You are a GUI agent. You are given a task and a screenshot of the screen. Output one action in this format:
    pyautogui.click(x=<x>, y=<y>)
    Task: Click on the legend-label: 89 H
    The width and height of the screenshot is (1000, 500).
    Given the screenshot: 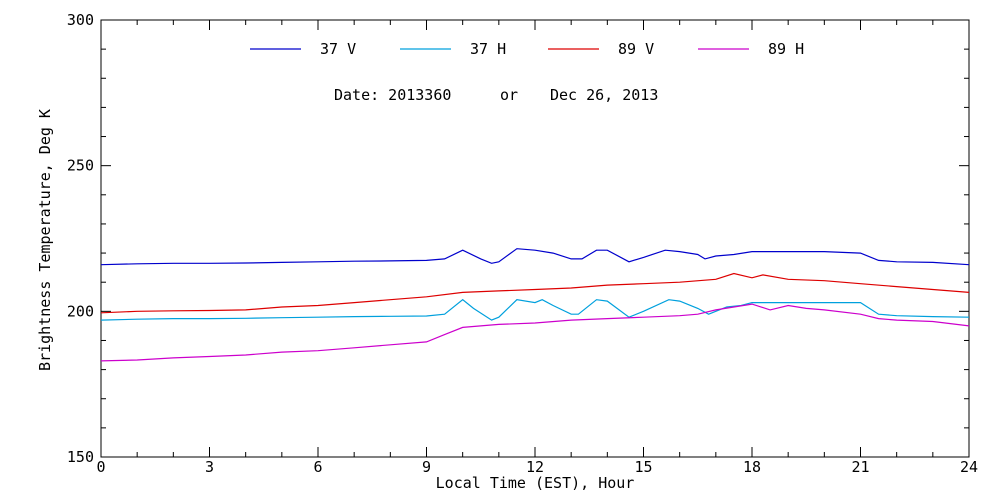 What is the action you would take?
    pyautogui.click(x=786, y=49)
    